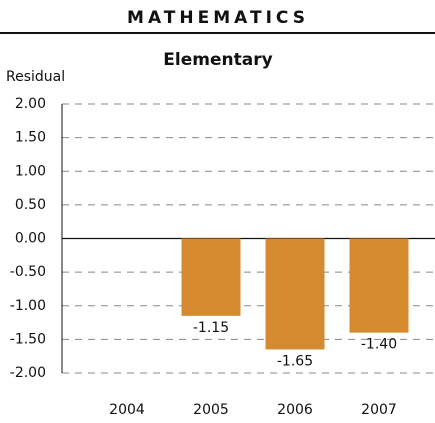  I want to click on x-tick-label: 2004, so click(127, 410).